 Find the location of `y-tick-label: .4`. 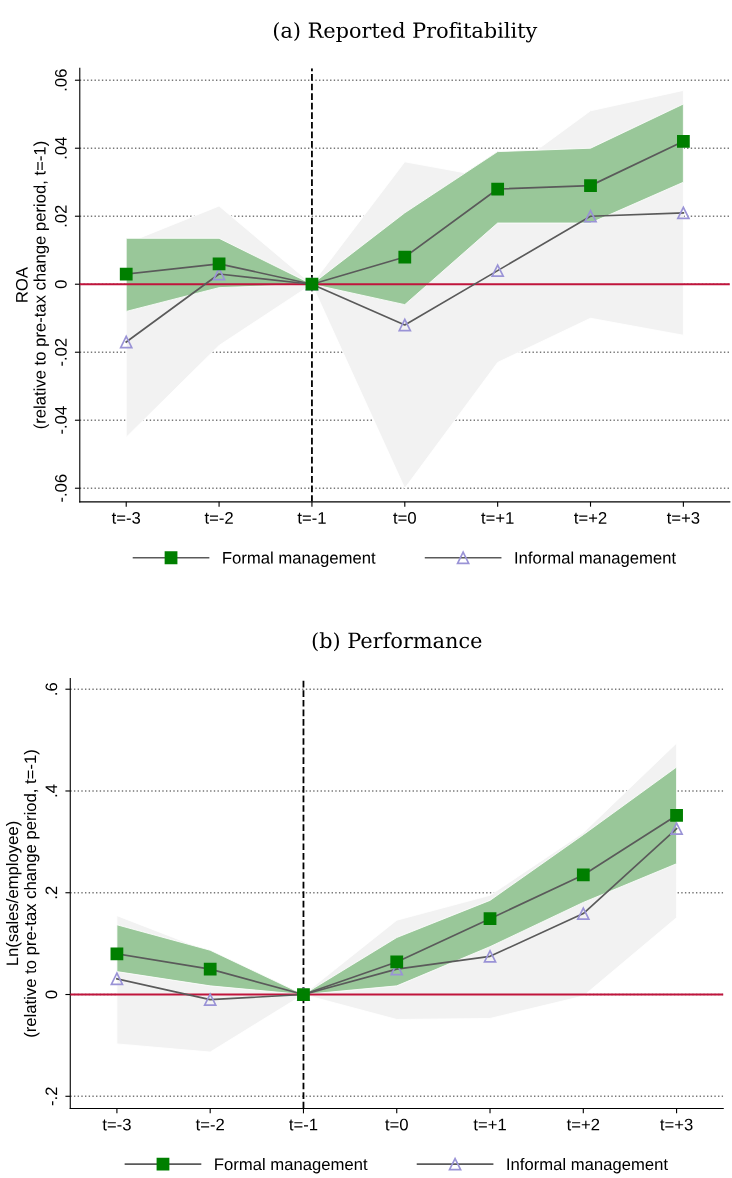

y-tick-label: .4 is located at coordinates (51, 790).